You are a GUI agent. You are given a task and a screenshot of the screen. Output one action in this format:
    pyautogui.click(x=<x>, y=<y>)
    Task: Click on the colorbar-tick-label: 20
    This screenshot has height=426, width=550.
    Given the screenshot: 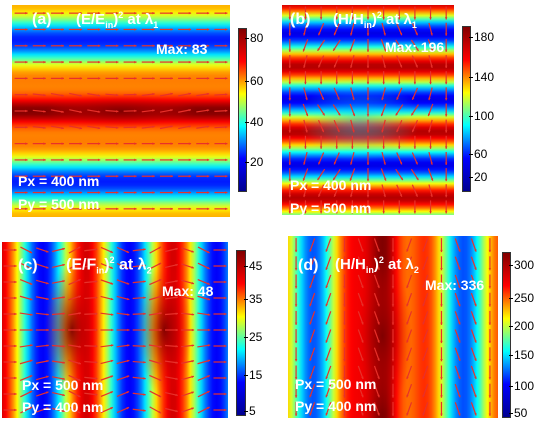 What is the action you would take?
    pyautogui.click(x=481, y=176)
    